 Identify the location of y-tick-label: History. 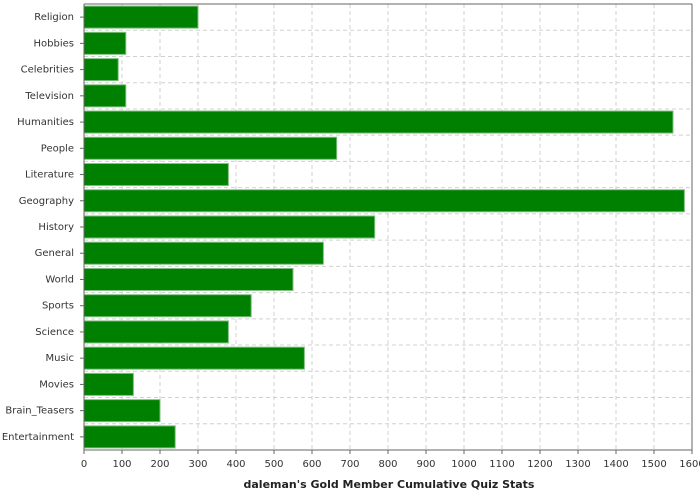
(56, 227).